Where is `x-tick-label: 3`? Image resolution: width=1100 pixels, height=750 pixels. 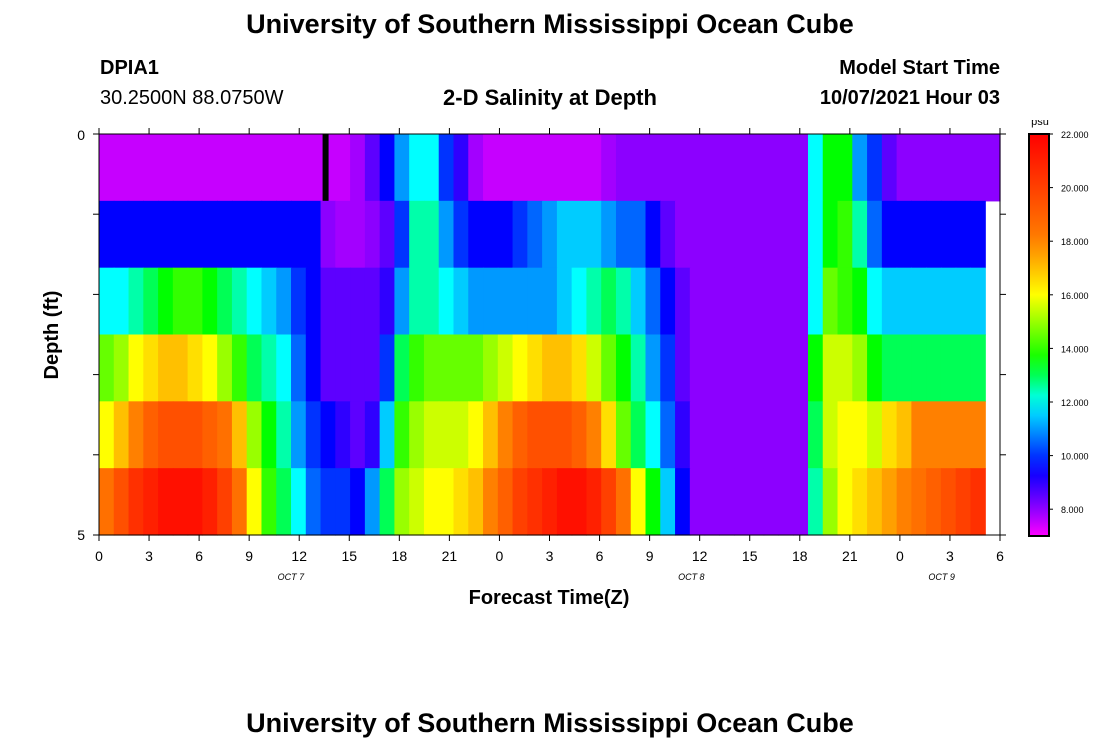 x-tick-label: 3 is located at coordinates (550, 556).